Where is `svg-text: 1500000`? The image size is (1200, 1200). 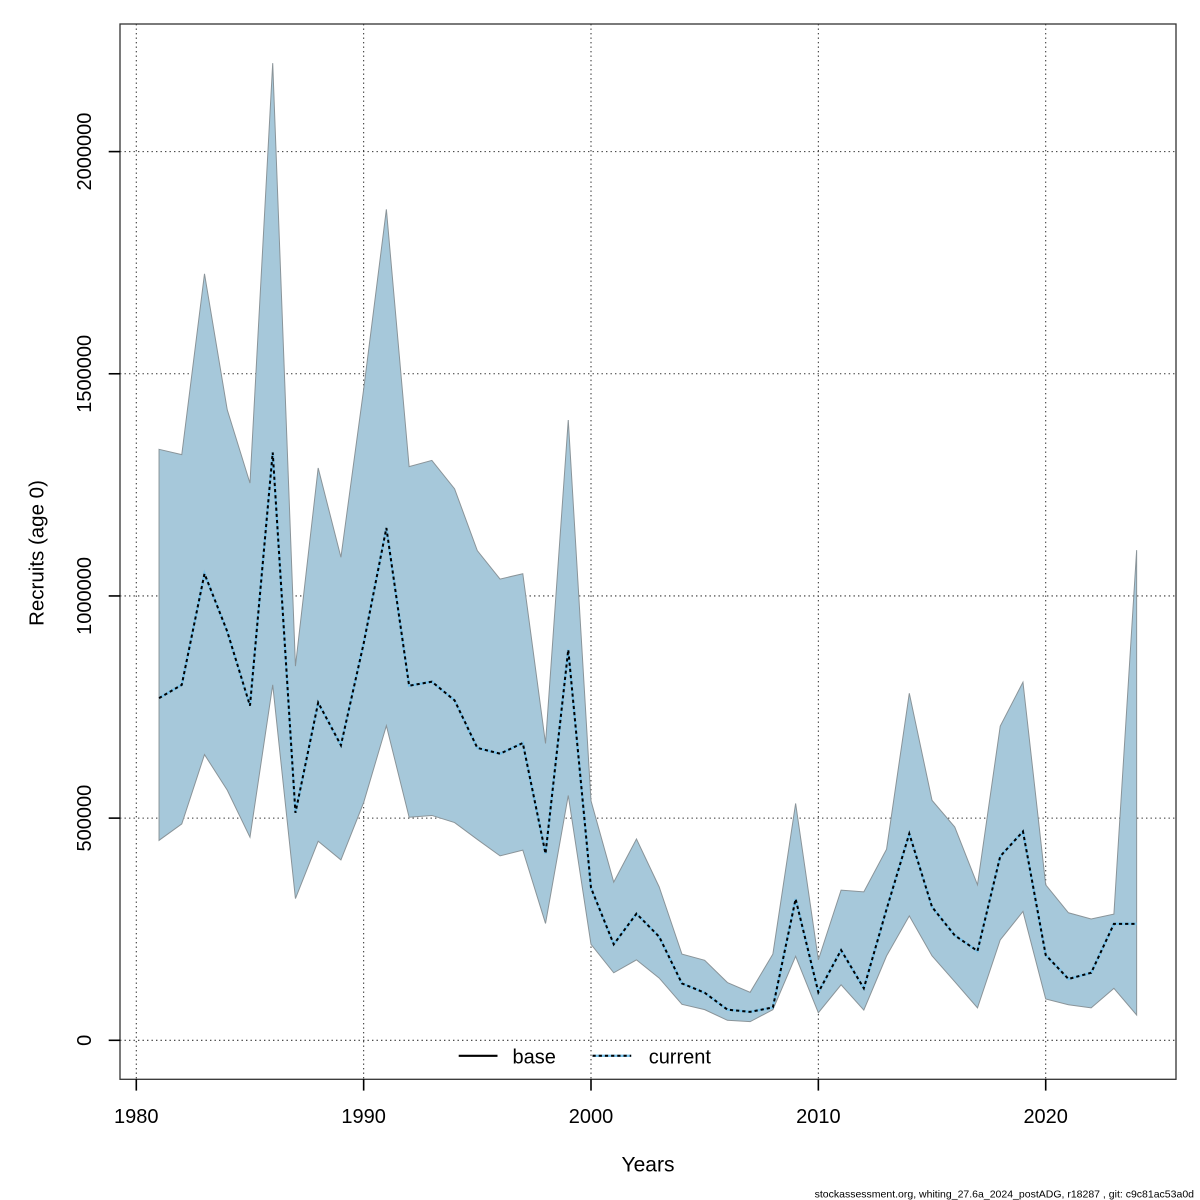
svg-text: 1500000 is located at coordinates (85, 374).